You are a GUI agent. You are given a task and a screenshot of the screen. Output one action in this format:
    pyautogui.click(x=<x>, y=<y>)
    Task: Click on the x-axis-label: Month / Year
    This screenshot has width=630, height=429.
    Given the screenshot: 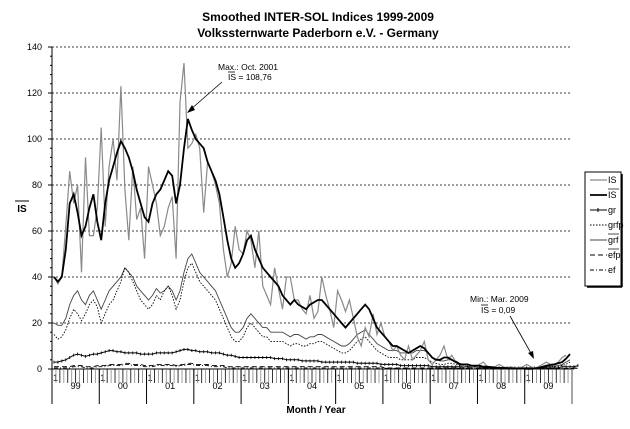 What is the action you would take?
    pyautogui.click(x=315, y=410)
    